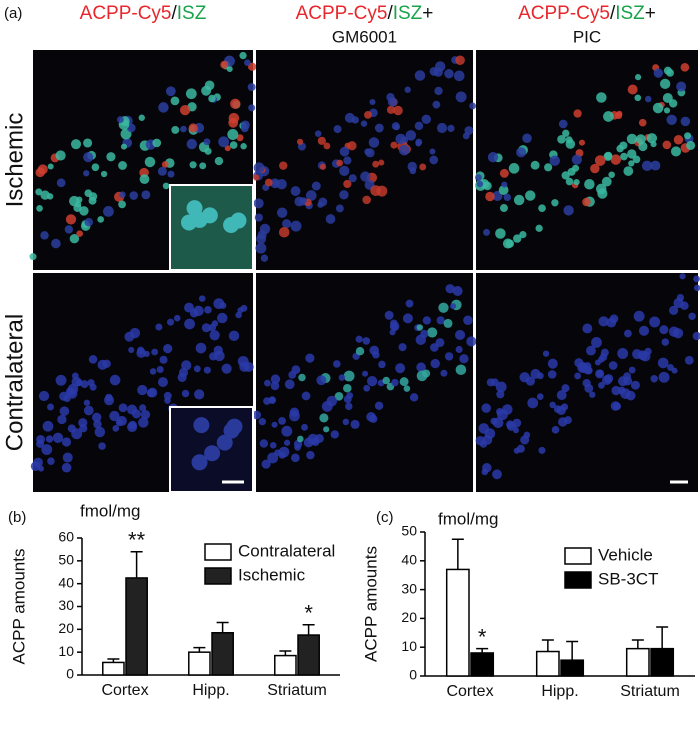 This screenshot has width=700, height=731. What do you see at coordinates (364, 382) in the screenshot?
I see `micrograph` at bounding box center [364, 382].